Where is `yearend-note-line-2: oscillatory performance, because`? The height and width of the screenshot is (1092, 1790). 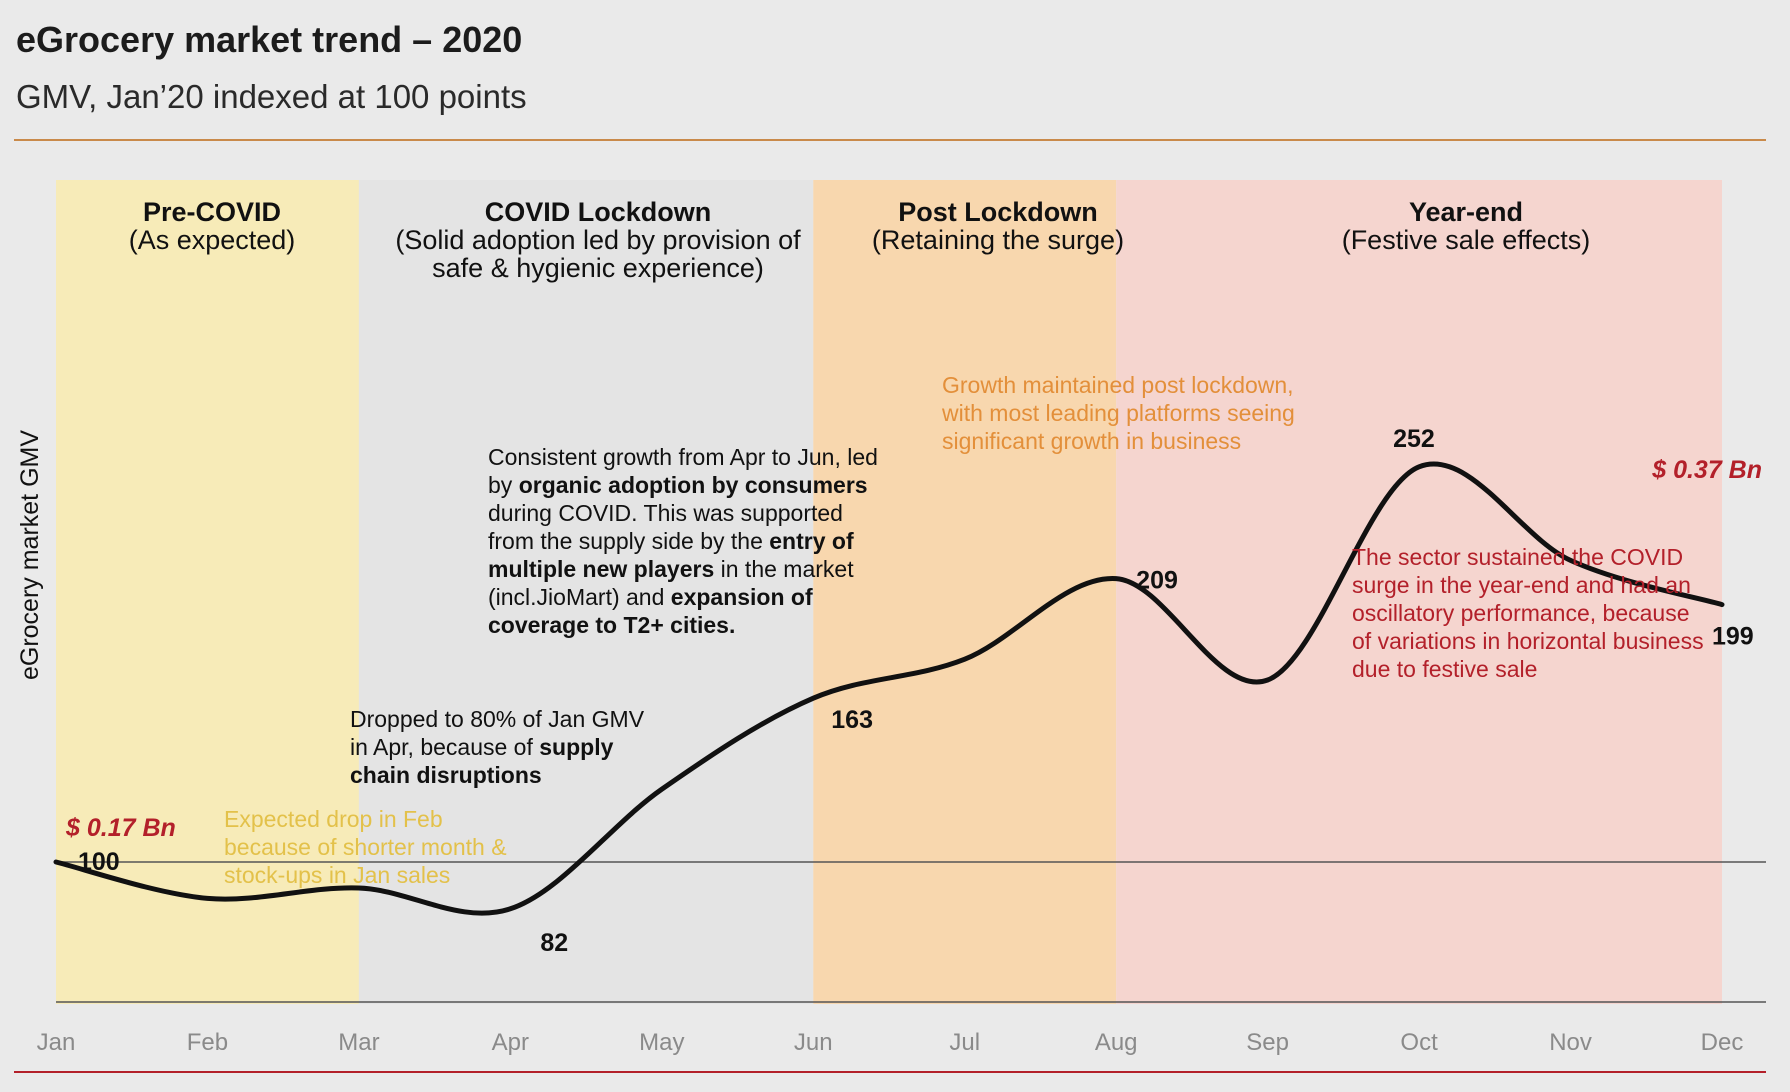
yearend-note-line-2: oscillatory performance, because is located at coordinates (1521, 613).